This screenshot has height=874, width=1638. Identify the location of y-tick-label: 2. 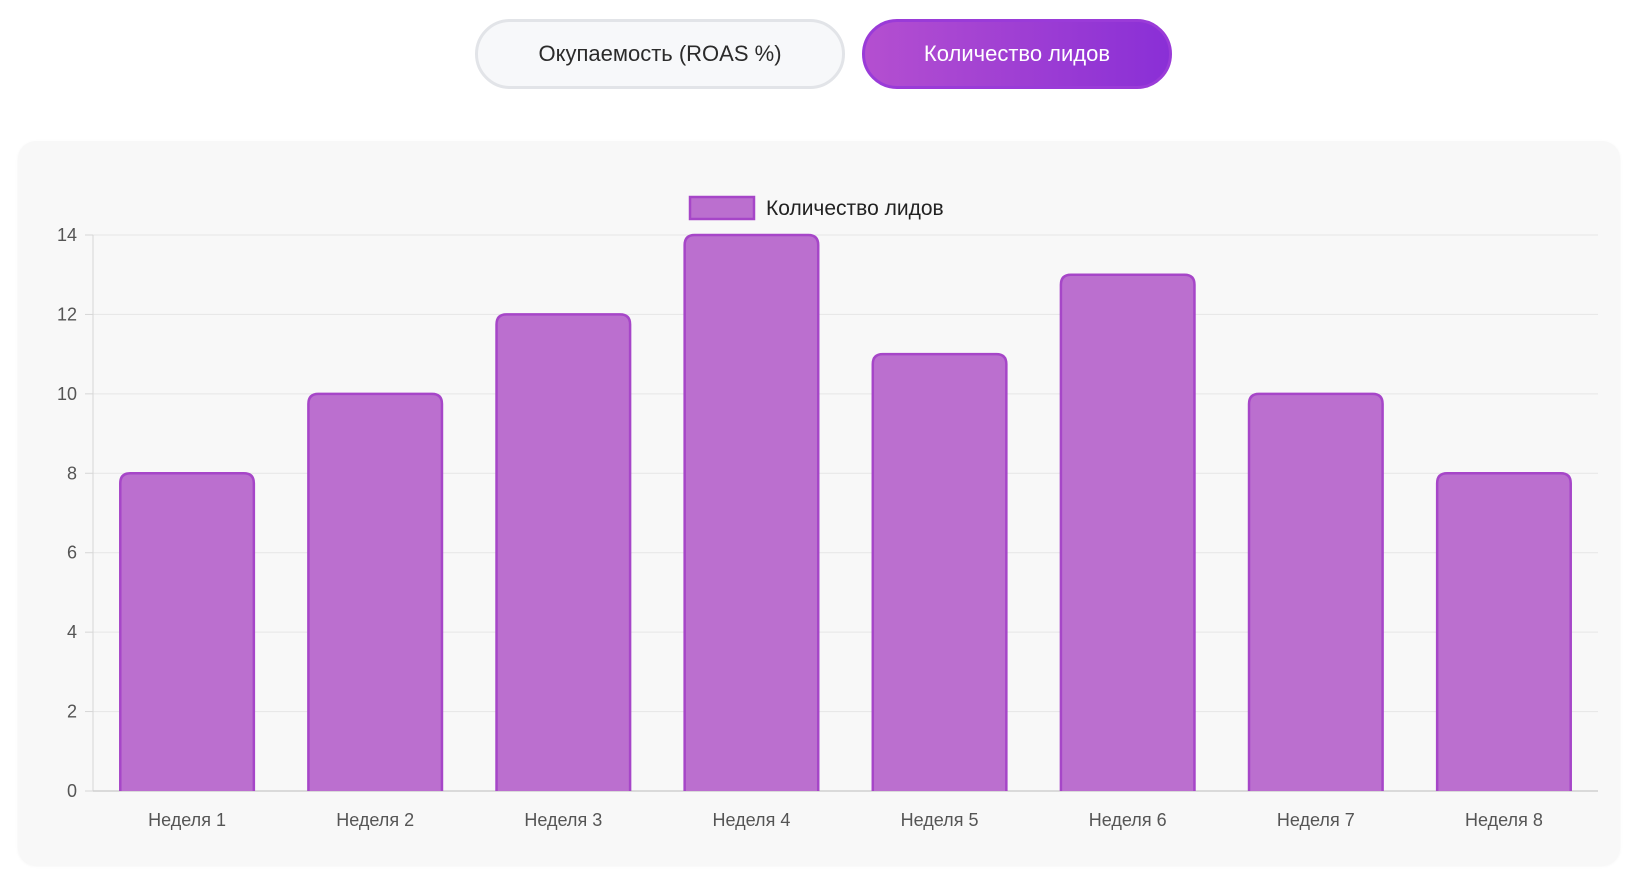
(72, 712).